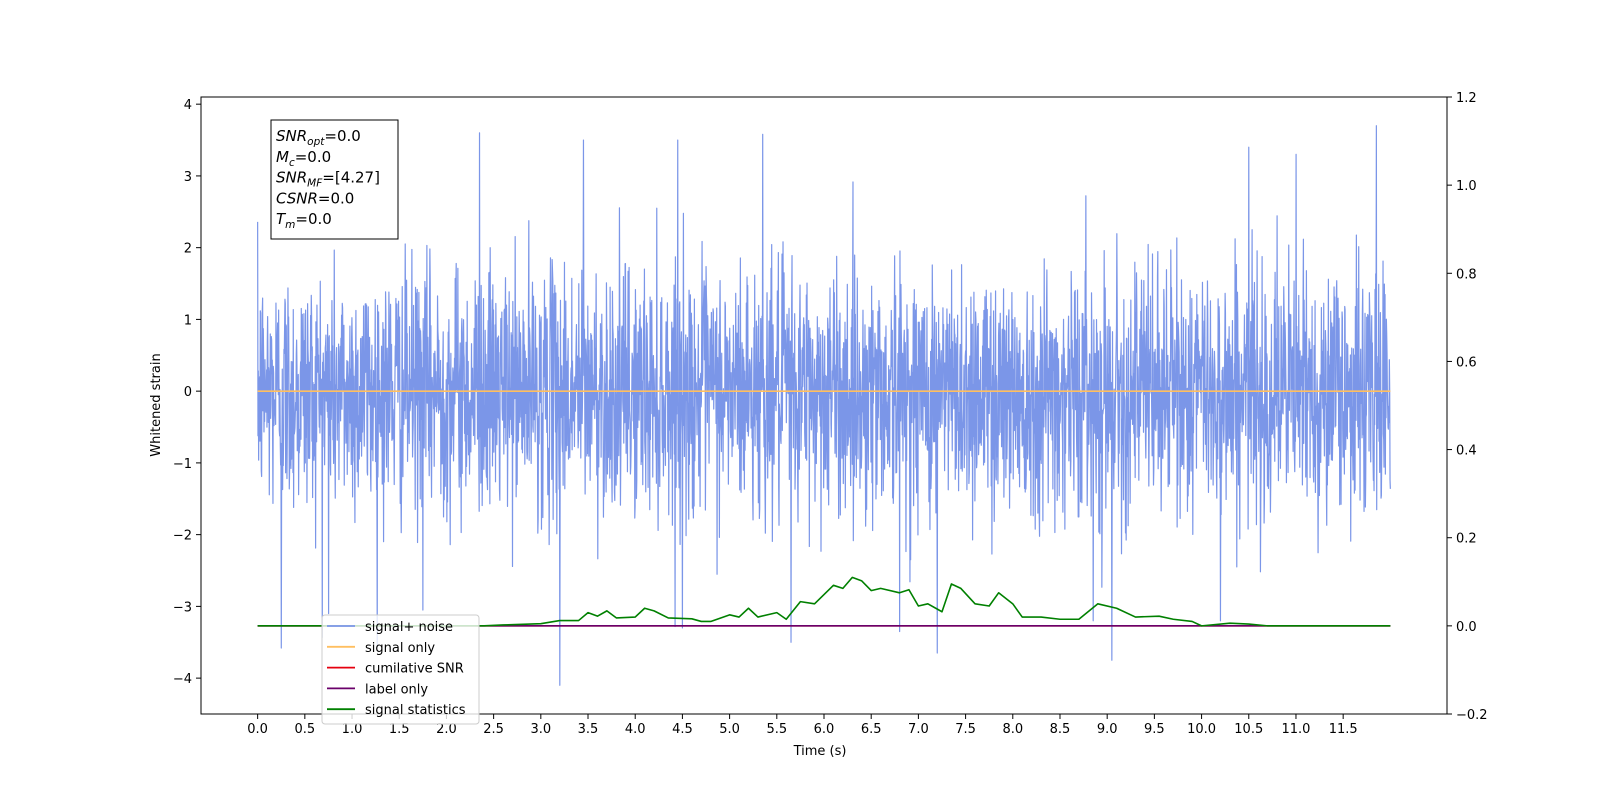  I want to click on x-tick-label: 2.0, so click(446, 729).